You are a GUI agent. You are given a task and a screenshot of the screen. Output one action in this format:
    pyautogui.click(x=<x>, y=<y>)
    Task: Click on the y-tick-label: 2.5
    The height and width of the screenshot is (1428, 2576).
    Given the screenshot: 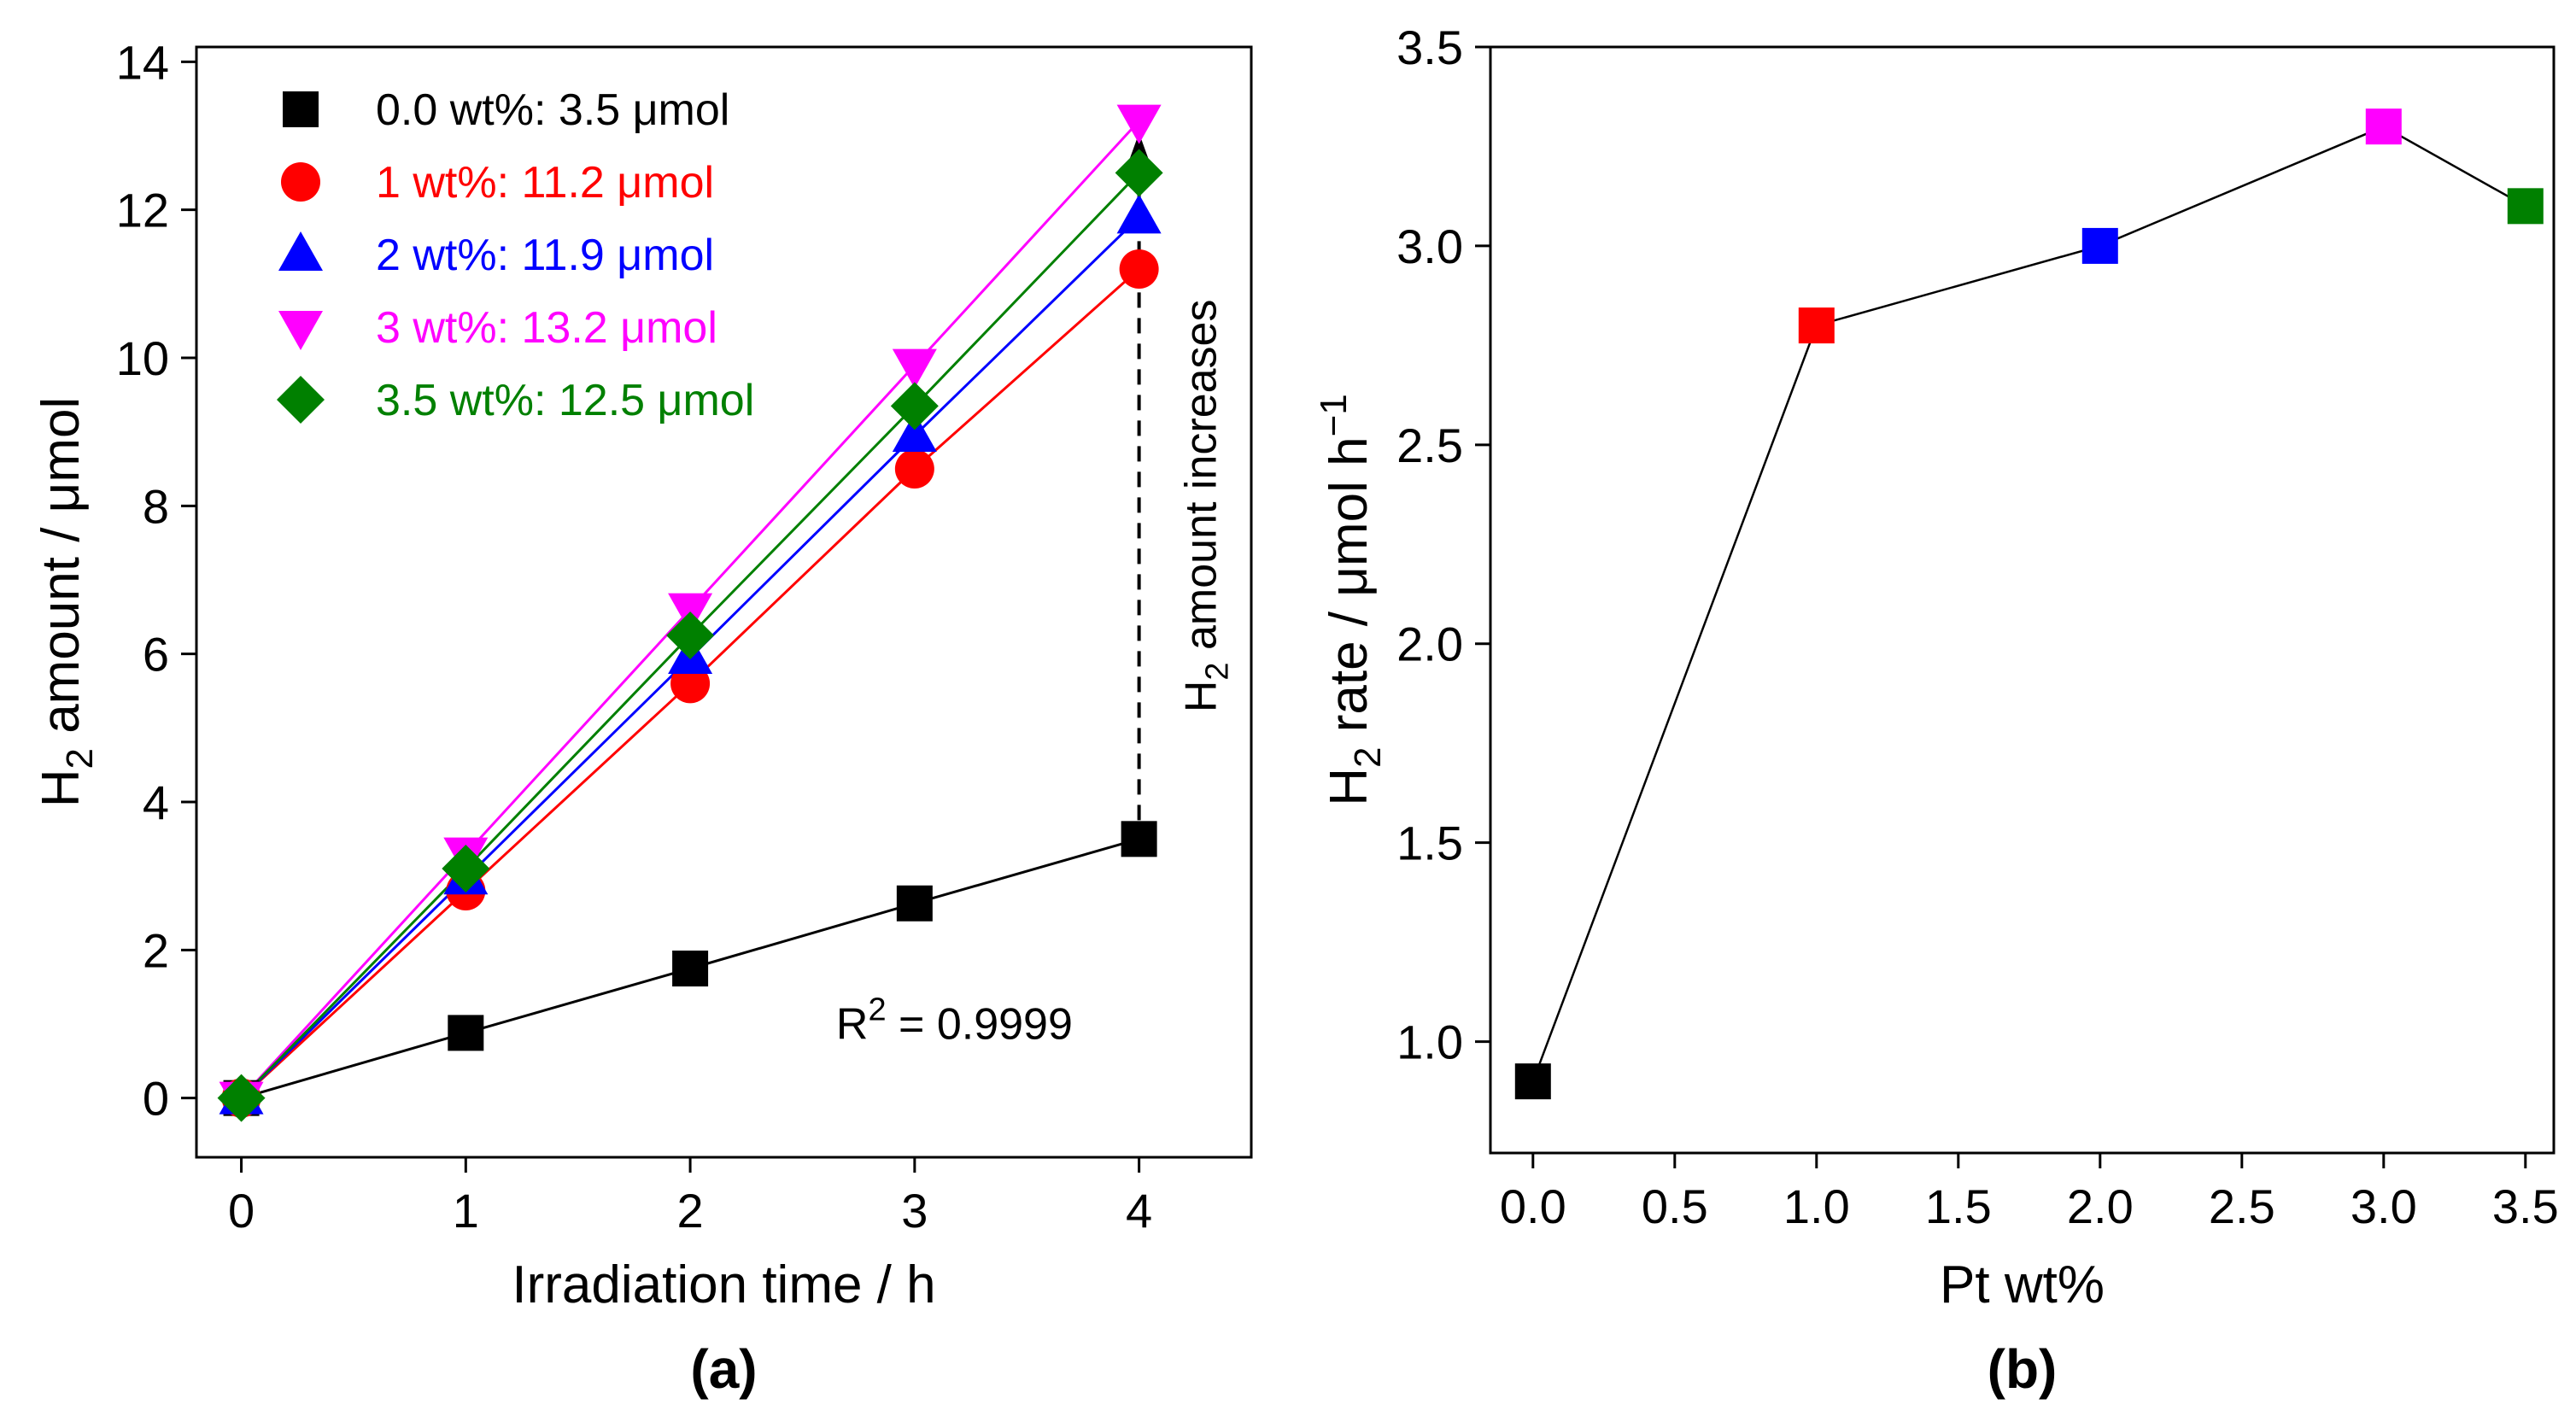 What is the action you would take?
    pyautogui.click(x=1429, y=445)
    